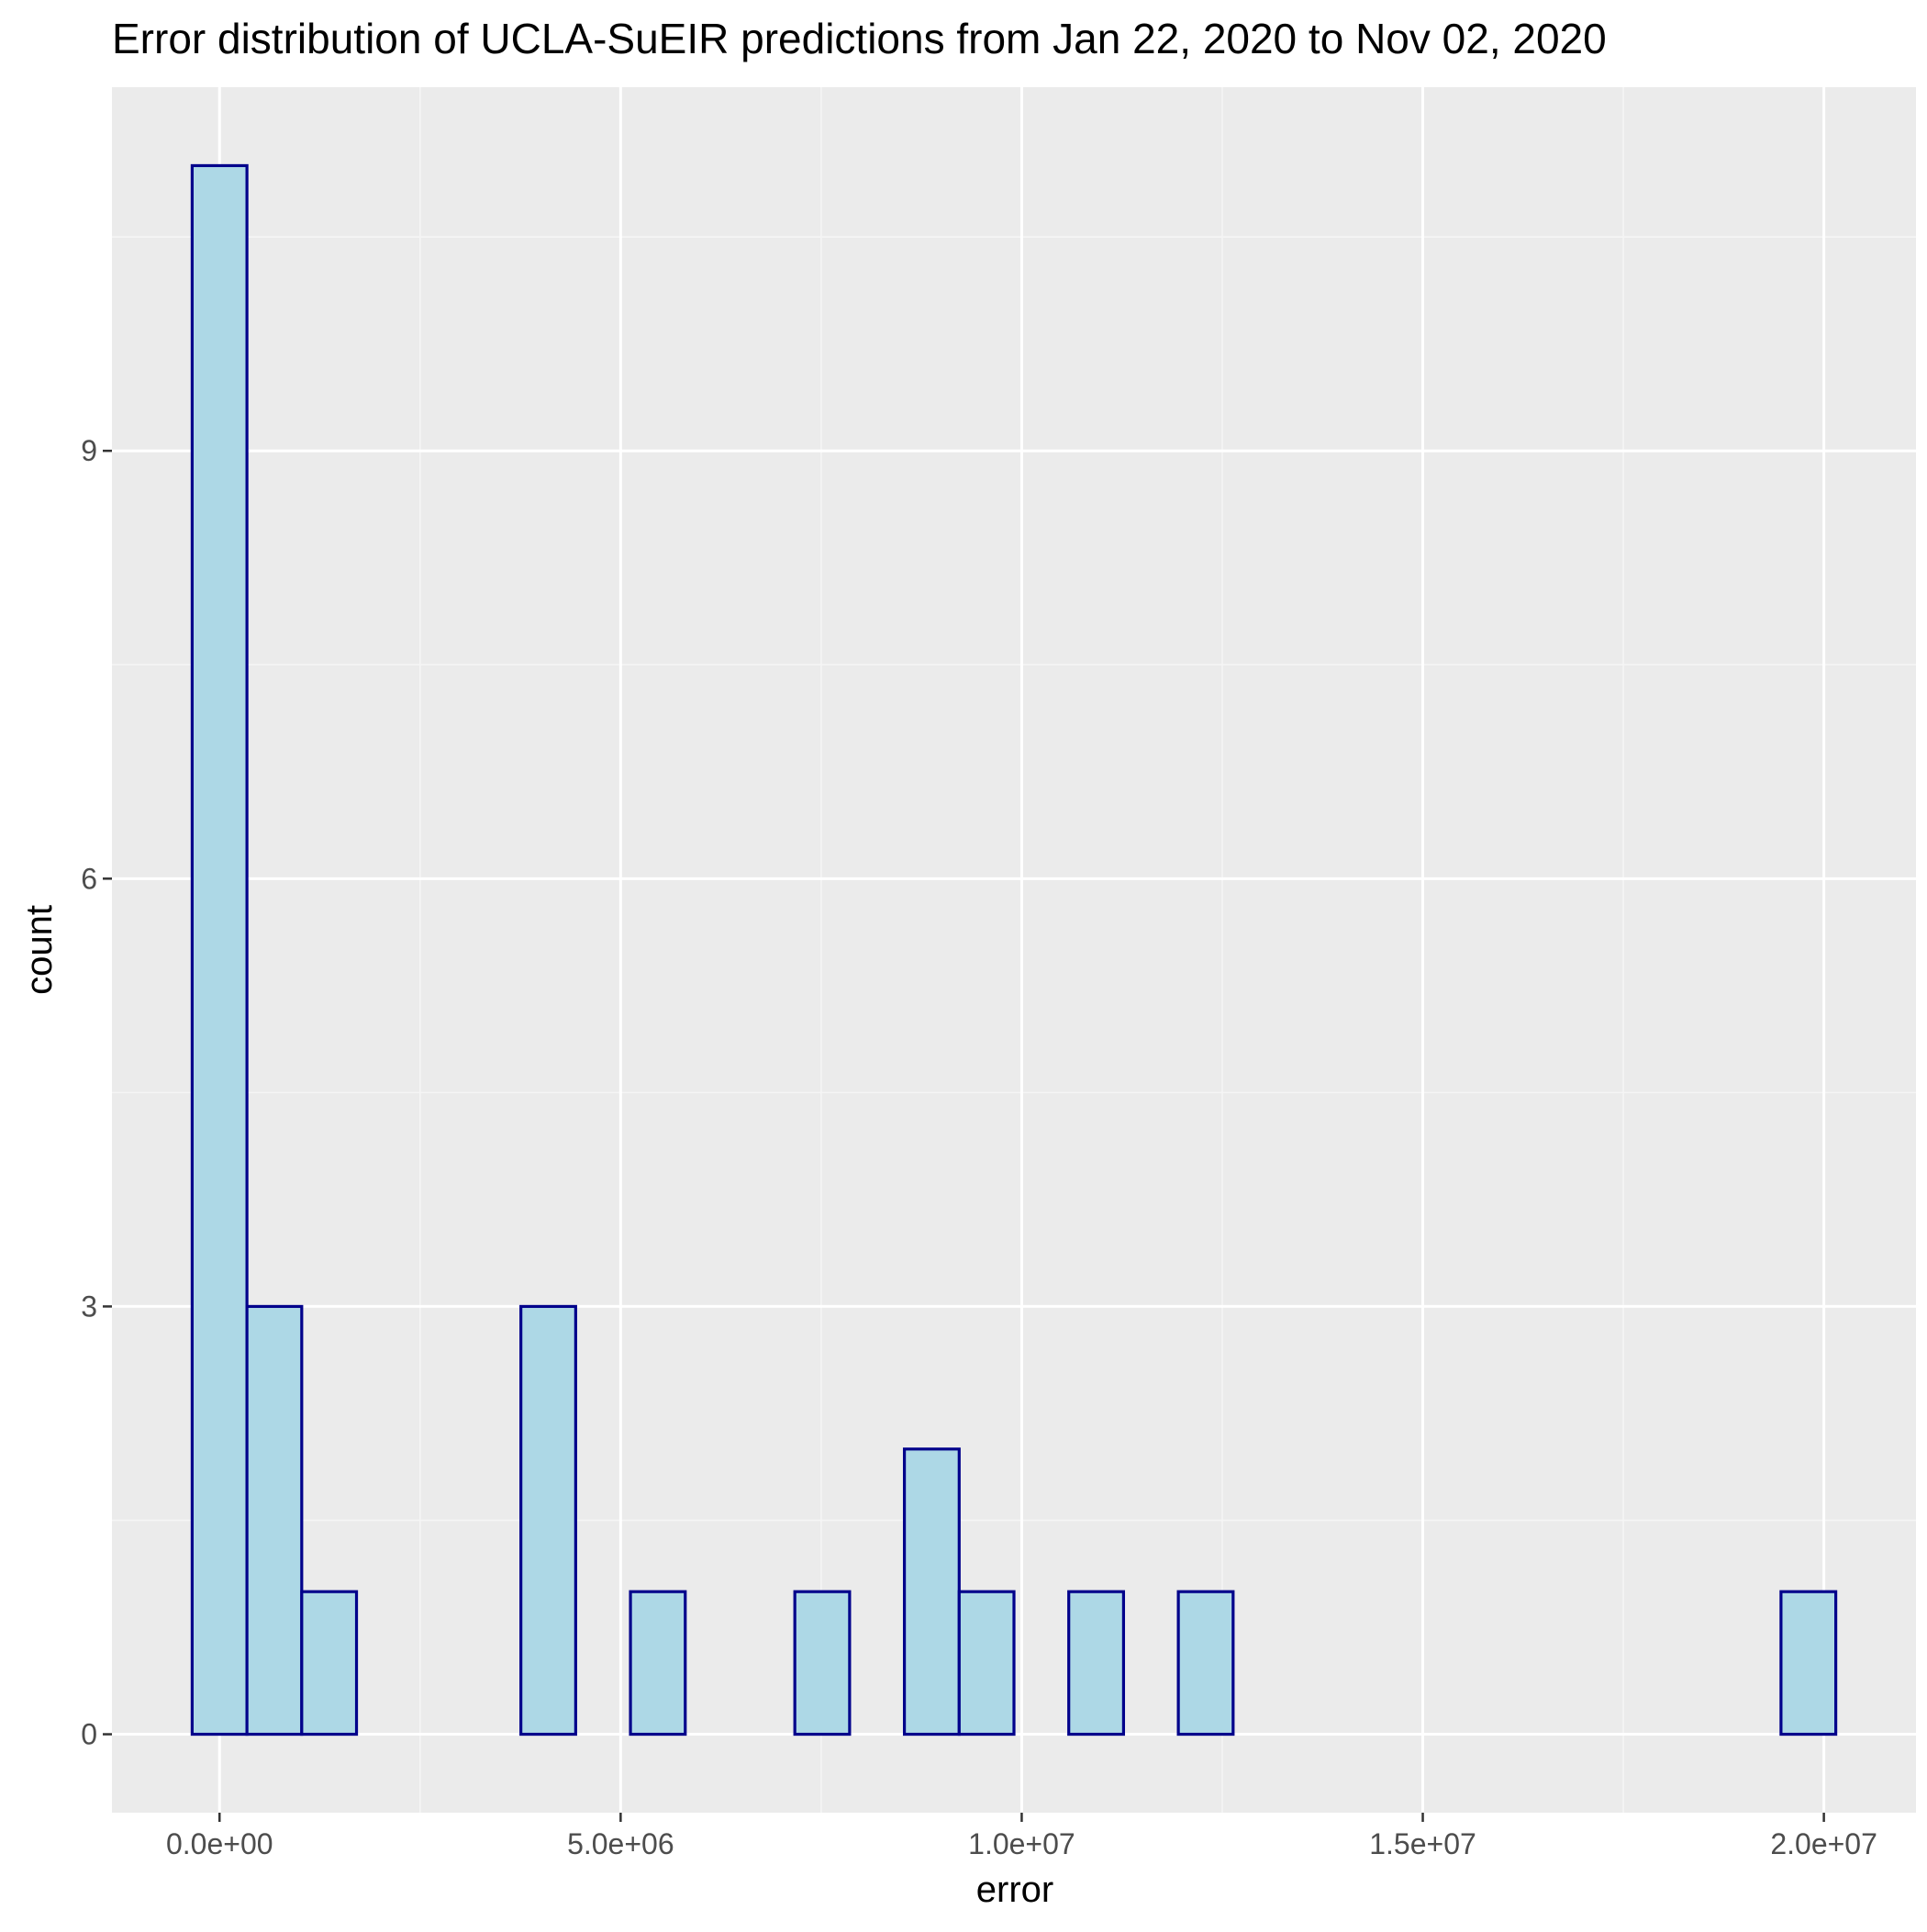 The image size is (1927, 1932). What do you see at coordinates (89, 1734) in the screenshot?
I see `y-tick-label: 0` at bounding box center [89, 1734].